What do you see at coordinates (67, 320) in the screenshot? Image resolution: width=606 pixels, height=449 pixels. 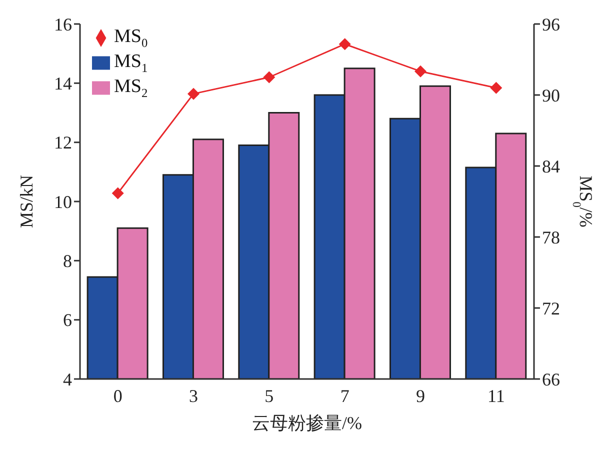 I see `y-tick-label: 6` at bounding box center [67, 320].